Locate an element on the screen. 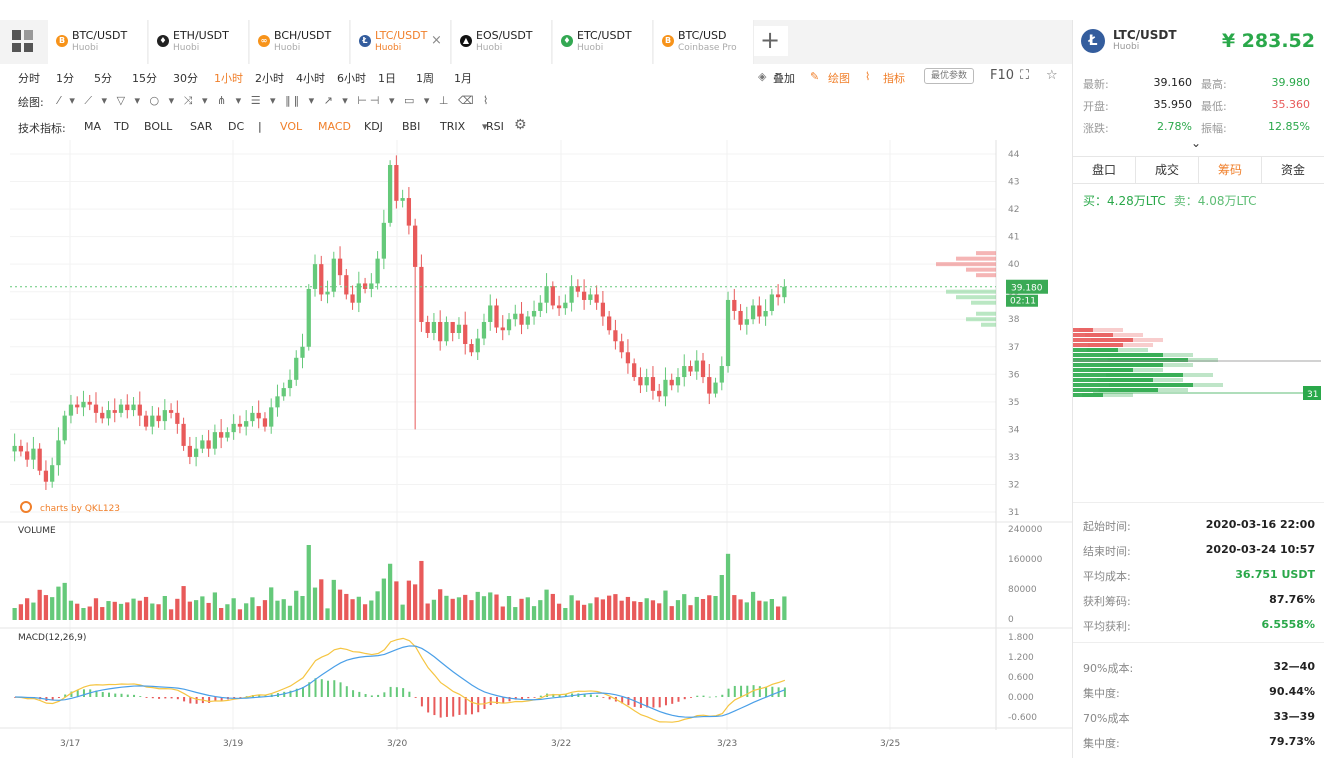  period-0: 分时 is located at coordinates (29, 78).